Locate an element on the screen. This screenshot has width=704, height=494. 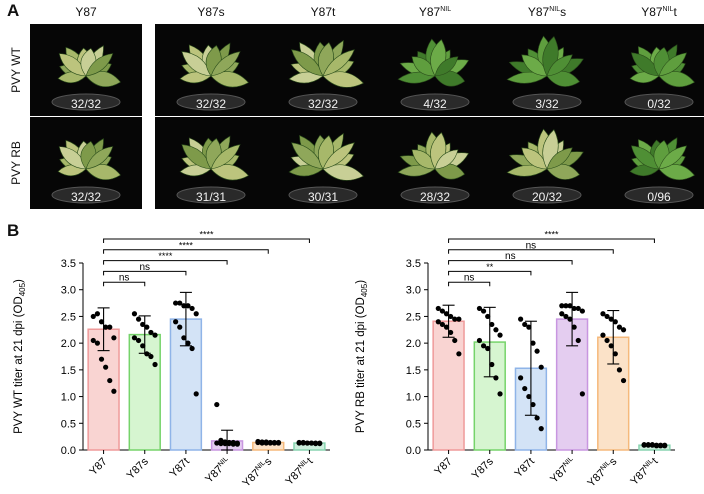
y-tick-label: 3.5 is located at coordinates (413, 264).